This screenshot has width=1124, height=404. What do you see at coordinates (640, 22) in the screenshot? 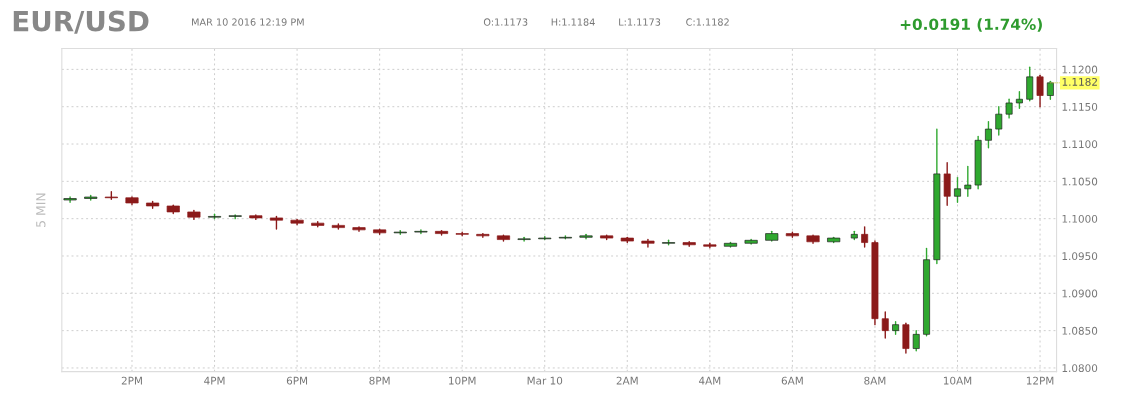
I see `text: L:1.1173` at bounding box center [640, 22].